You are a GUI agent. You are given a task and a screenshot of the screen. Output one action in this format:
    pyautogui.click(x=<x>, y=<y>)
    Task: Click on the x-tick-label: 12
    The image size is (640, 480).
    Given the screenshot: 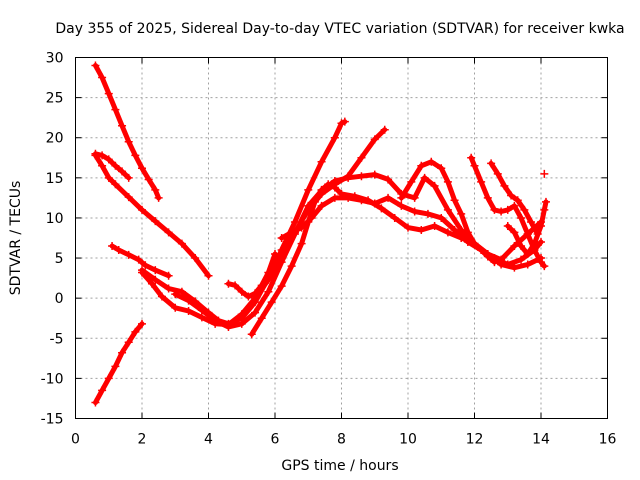 What is the action you would take?
    pyautogui.click(x=475, y=440)
    